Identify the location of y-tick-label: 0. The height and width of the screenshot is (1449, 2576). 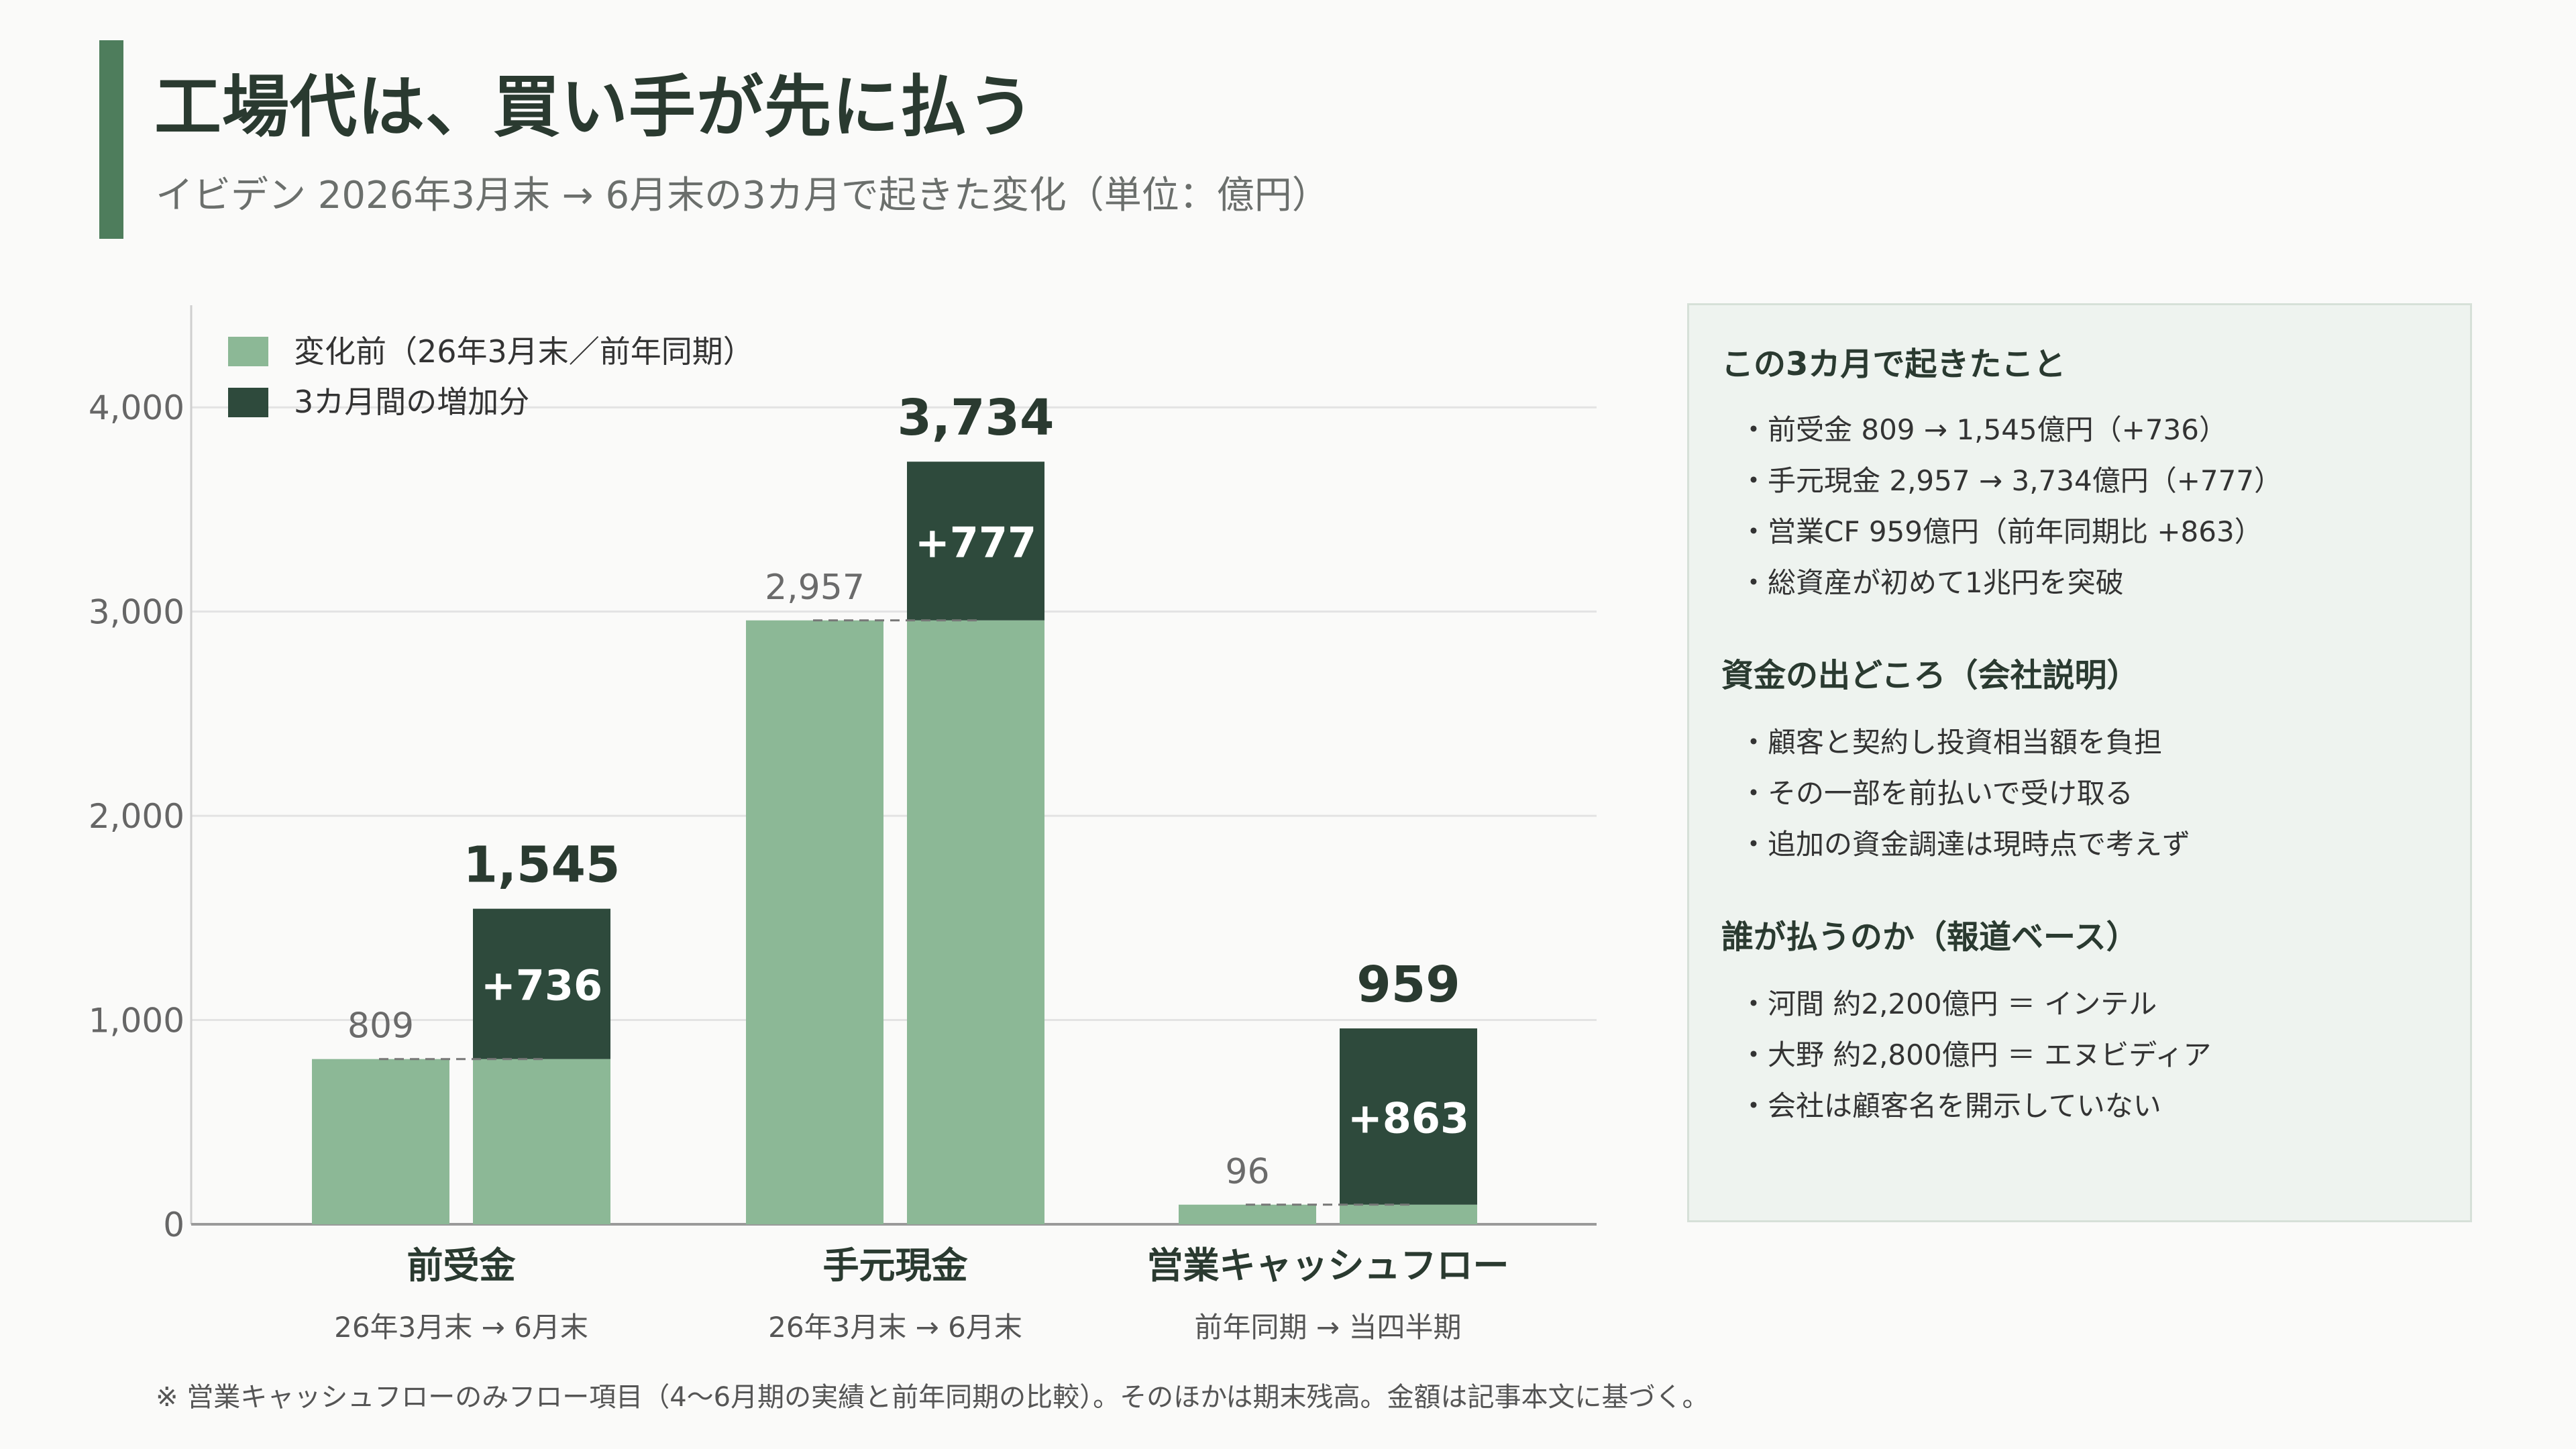
(173, 1224).